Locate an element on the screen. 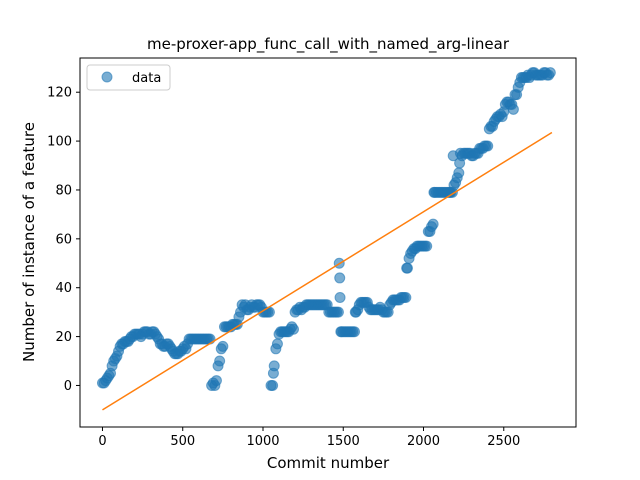  y-tick-label: 20 is located at coordinates (63, 337).